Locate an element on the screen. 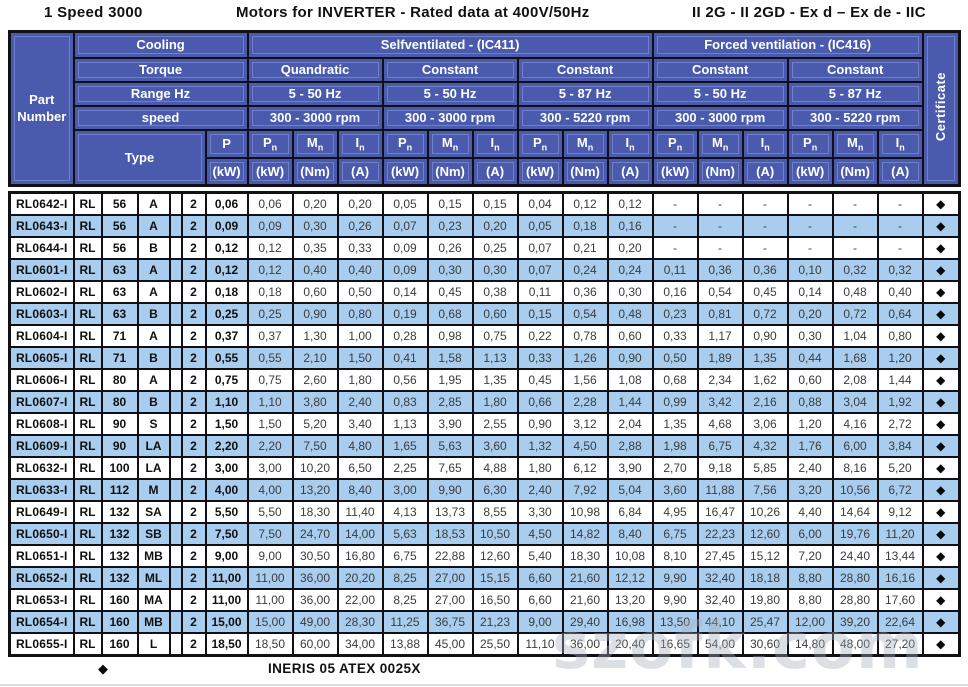 This screenshot has height=687, width=968. value-cell: 0,30 is located at coordinates (810, 336).